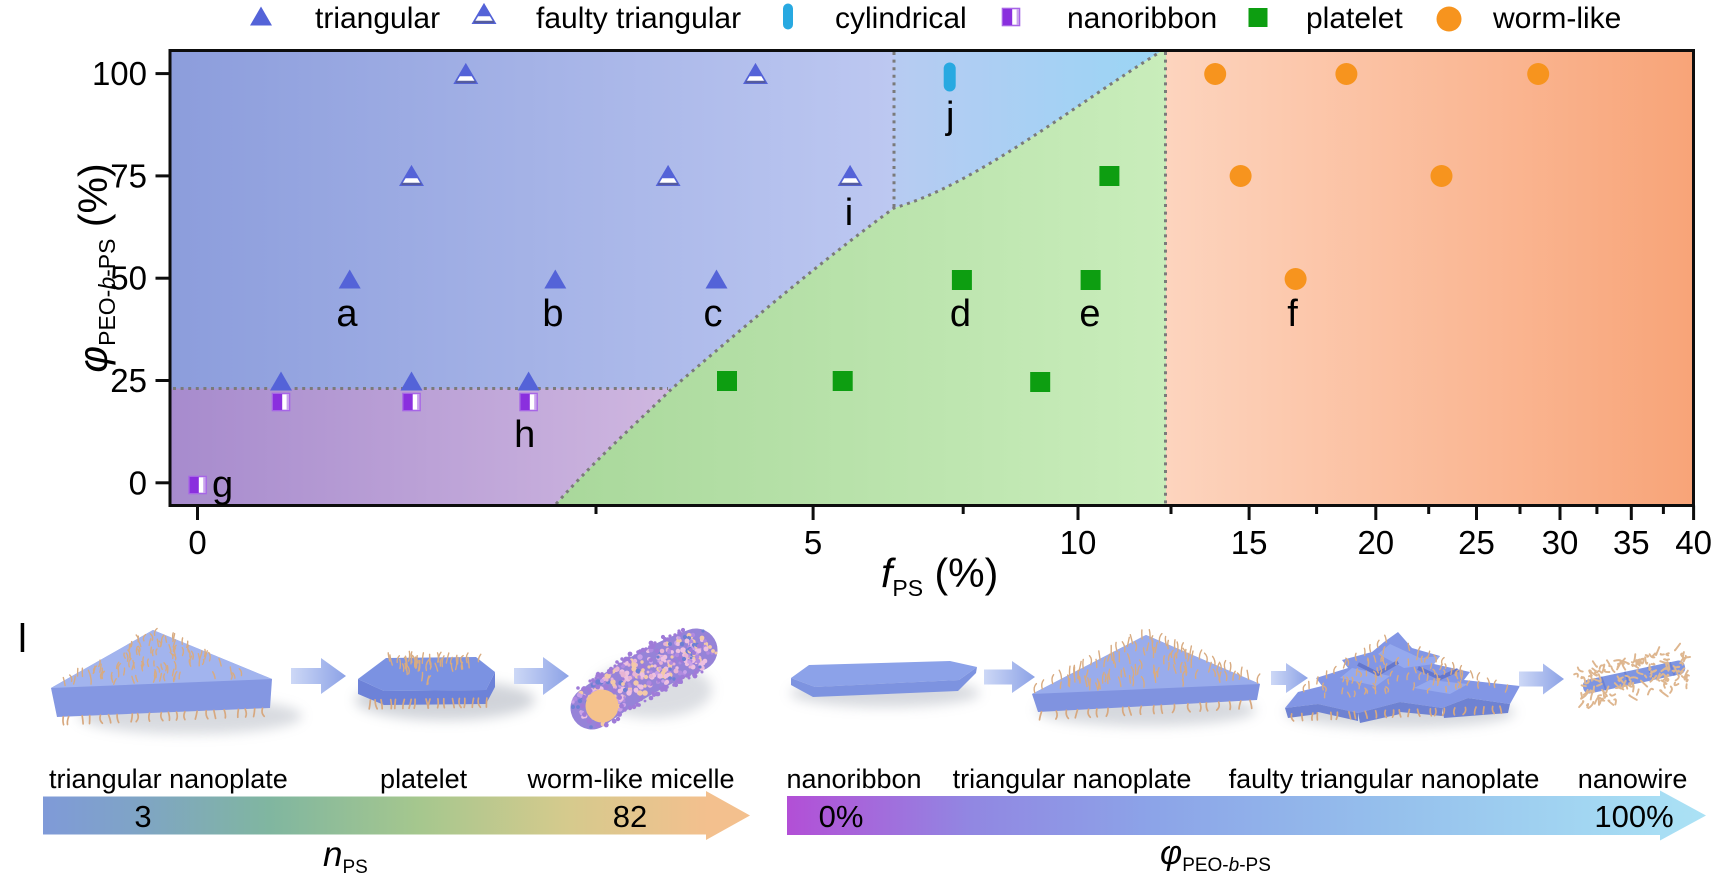 The image size is (1730, 876). What do you see at coordinates (1292, 314) in the screenshot?
I see `svg-text: f` at bounding box center [1292, 314].